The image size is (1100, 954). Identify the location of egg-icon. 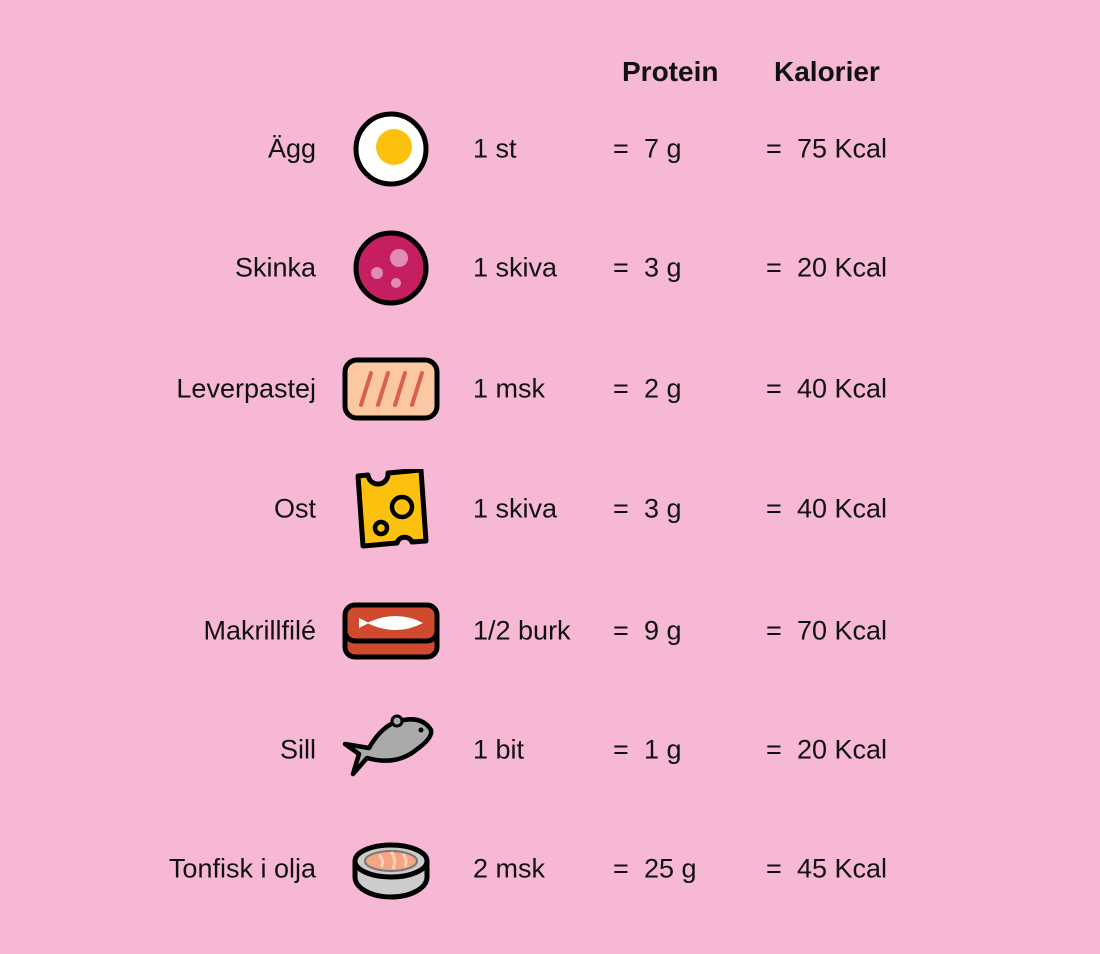
(391, 149).